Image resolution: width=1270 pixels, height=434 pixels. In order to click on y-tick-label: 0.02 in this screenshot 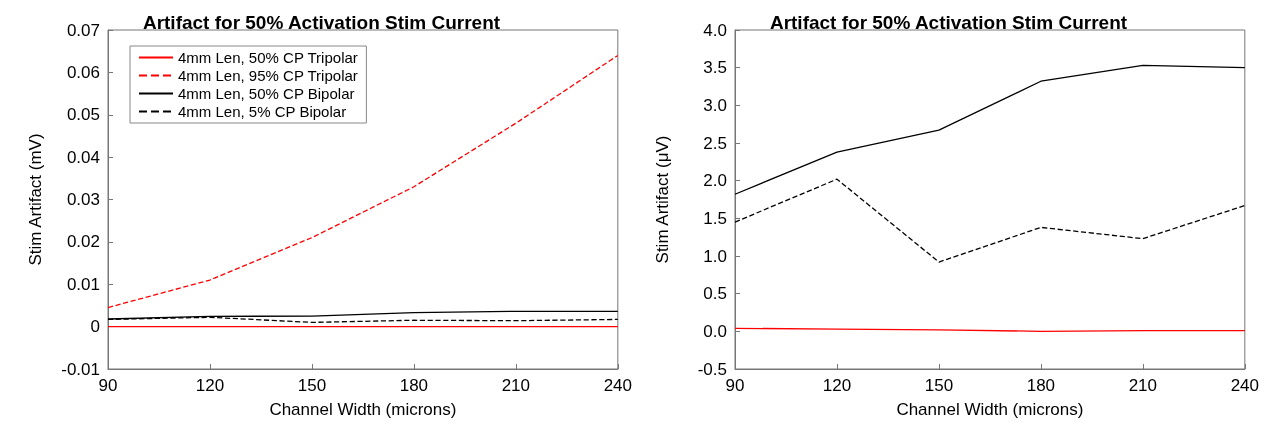, I will do `click(83, 242)`.